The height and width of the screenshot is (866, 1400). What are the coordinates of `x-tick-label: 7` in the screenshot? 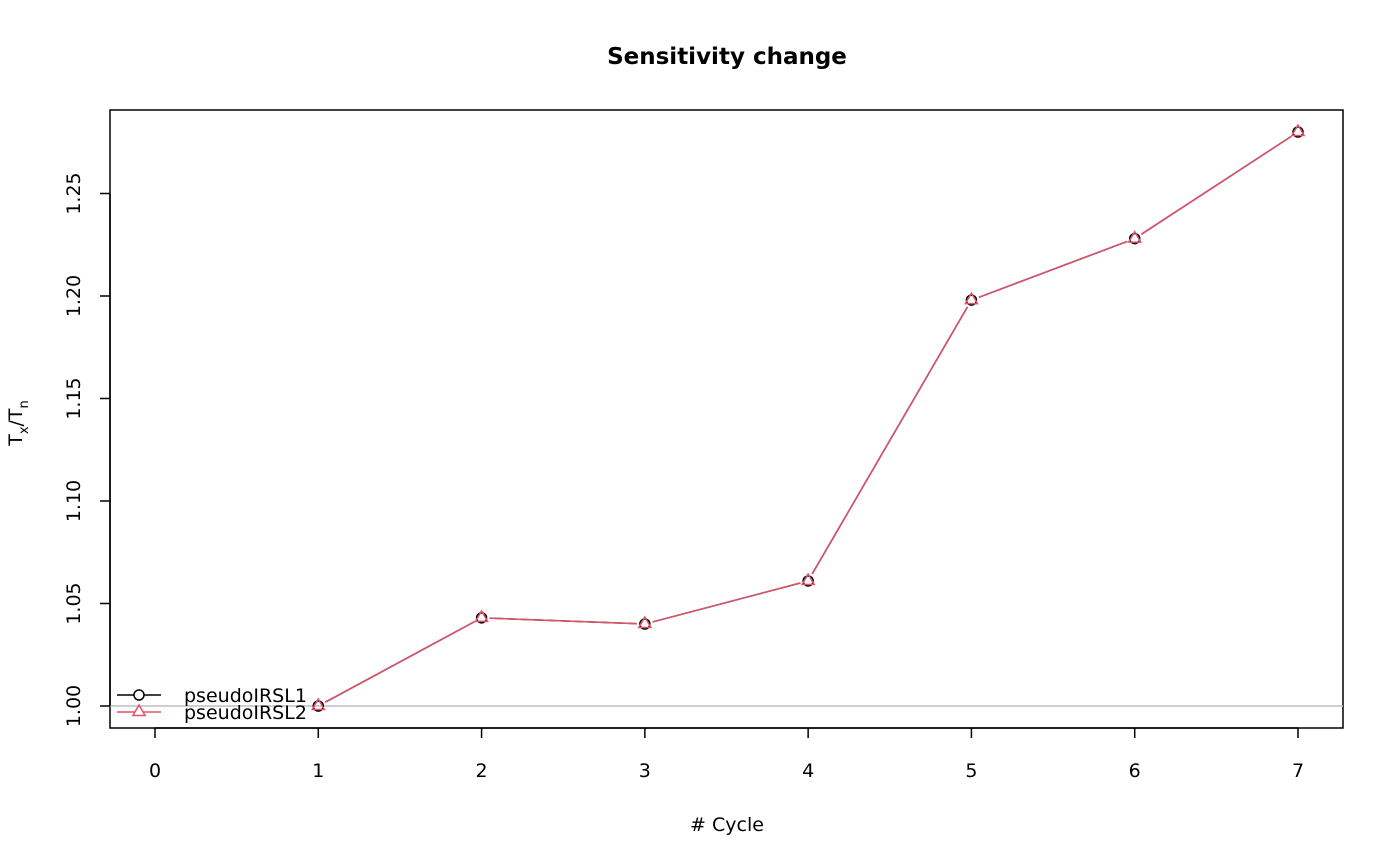 It's located at (1298, 771).